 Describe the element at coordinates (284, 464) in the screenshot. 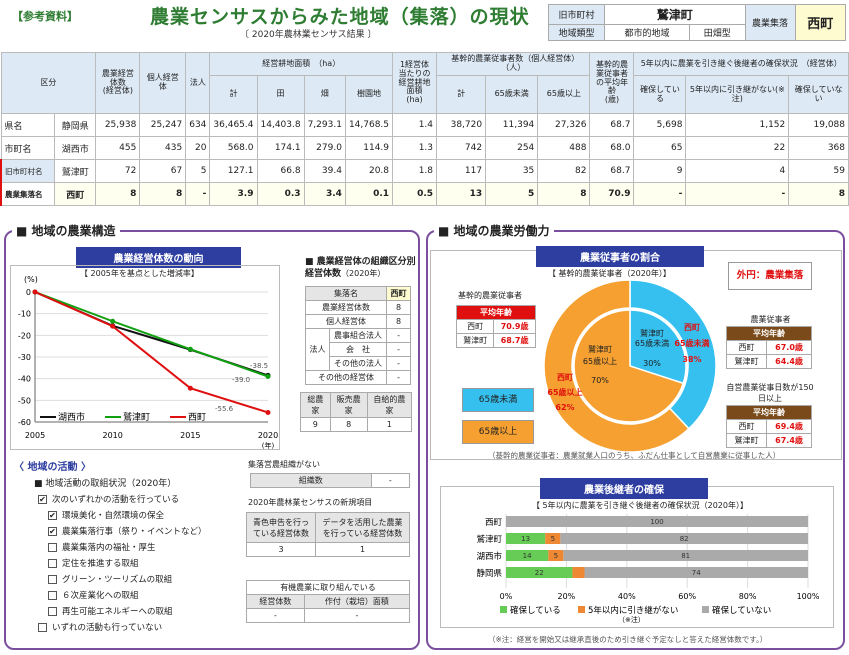

I see `meet-title: 集落営農組織がない` at that location.